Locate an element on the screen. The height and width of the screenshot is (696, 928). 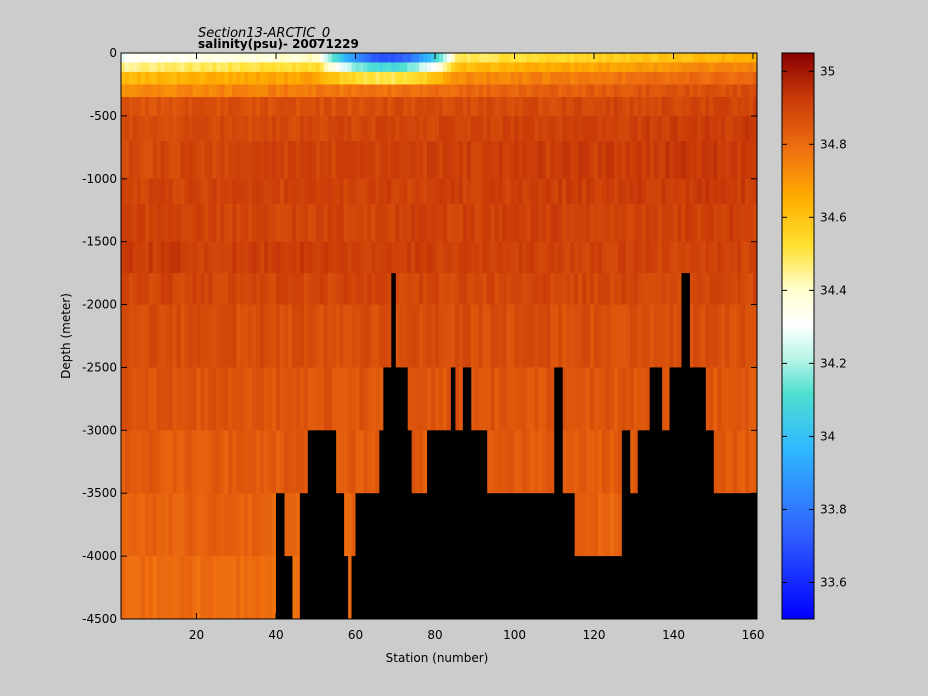
y-tick-label: -1000 is located at coordinates (99, 179).